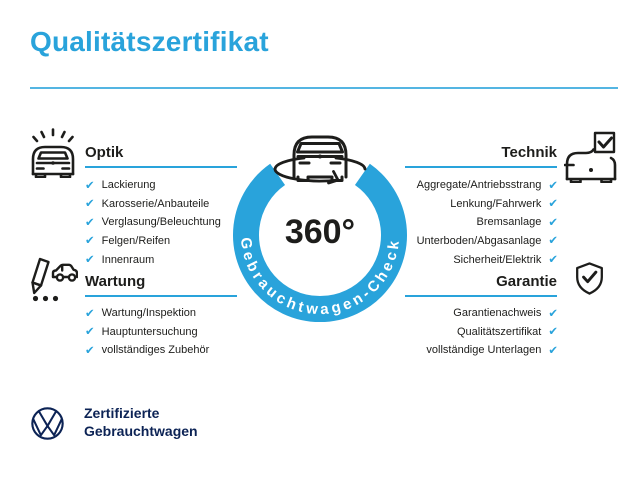  I want to click on check-item: ✔ vollständige Unterlagen, so click(492, 350).